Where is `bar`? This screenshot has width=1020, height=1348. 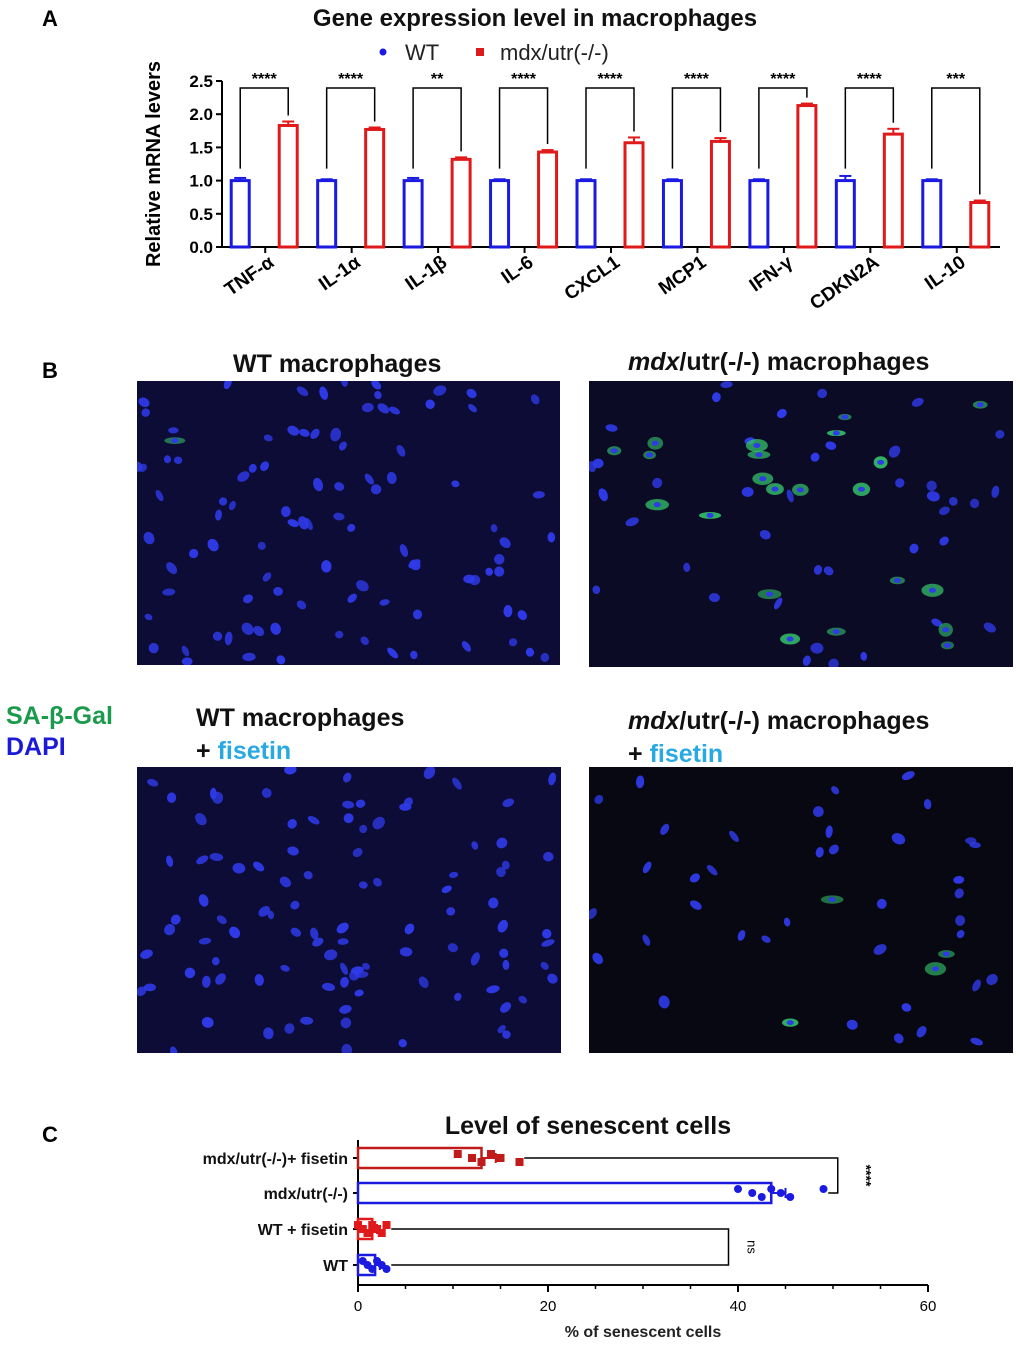
bar is located at coordinates (564, 1193).